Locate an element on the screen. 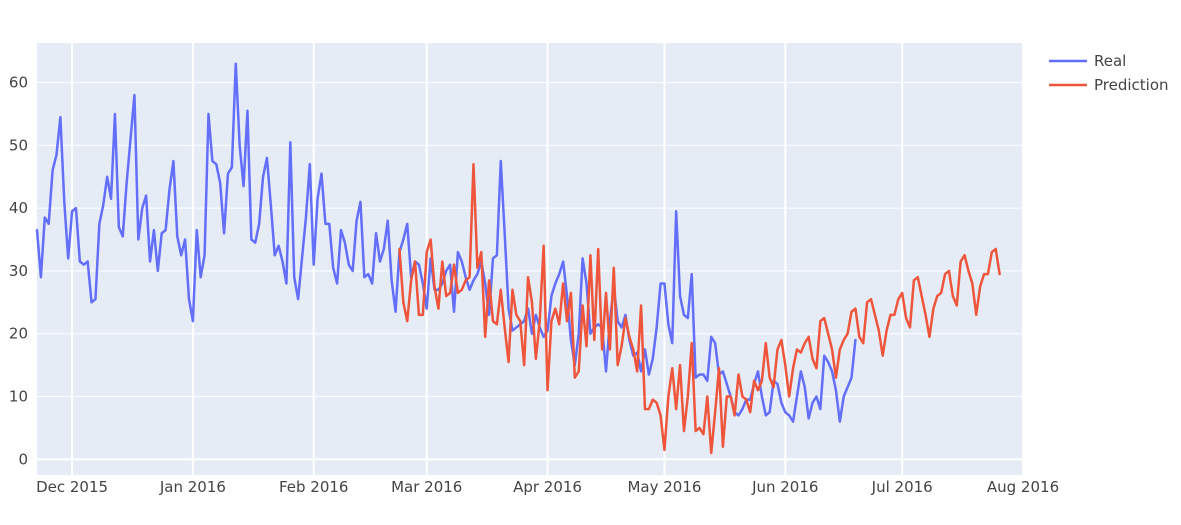  y-tick-label-30: 30 is located at coordinates (18, 271).